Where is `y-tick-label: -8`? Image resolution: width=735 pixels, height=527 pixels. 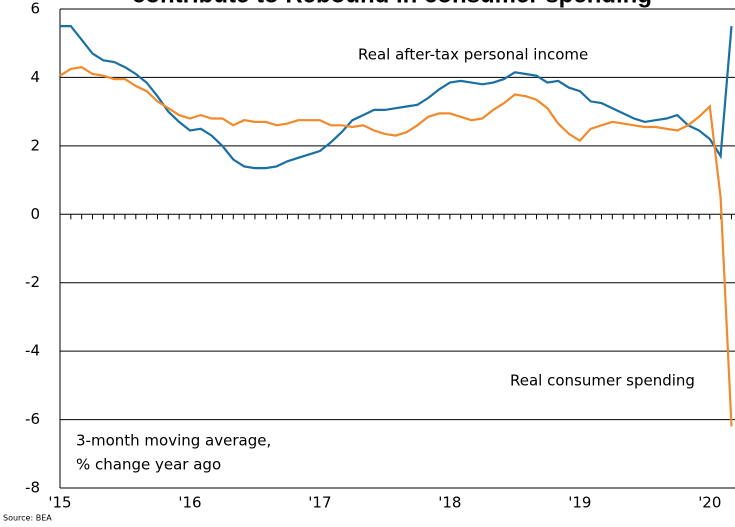 y-tick-label: -8 is located at coordinates (32, 488).